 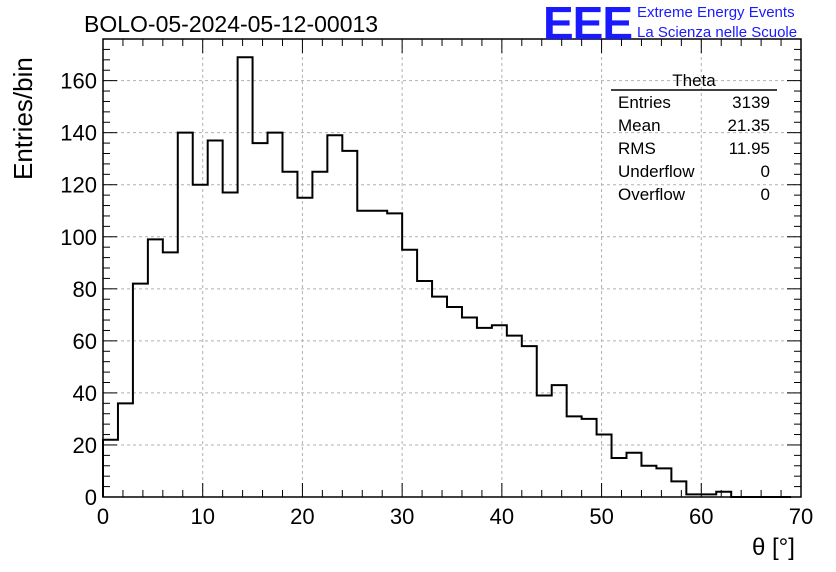 What do you see at coordinates (85, 289) in the screenshot?
I see `y-tick-label: 80` at bounding box center [85, 289].